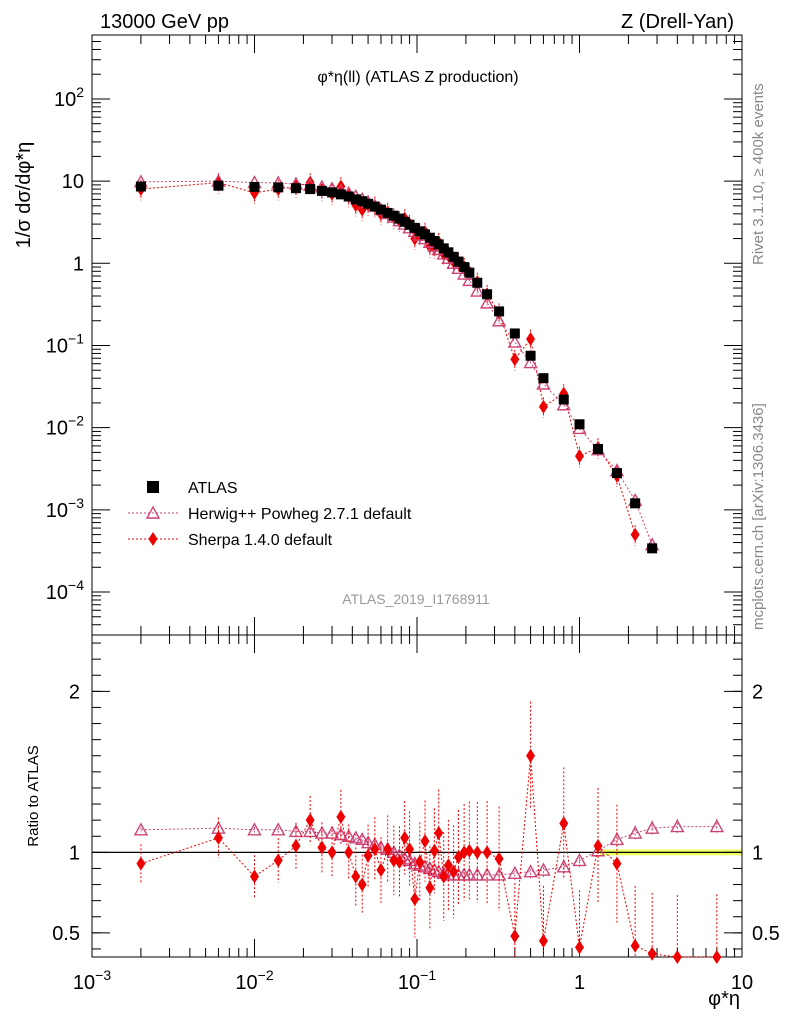  What do you see at coordinates (300, 514) in the screenshot?
I see `legend-label: Herwig++ Powheg 2.7.1 default` at bounding box center [300, 514].